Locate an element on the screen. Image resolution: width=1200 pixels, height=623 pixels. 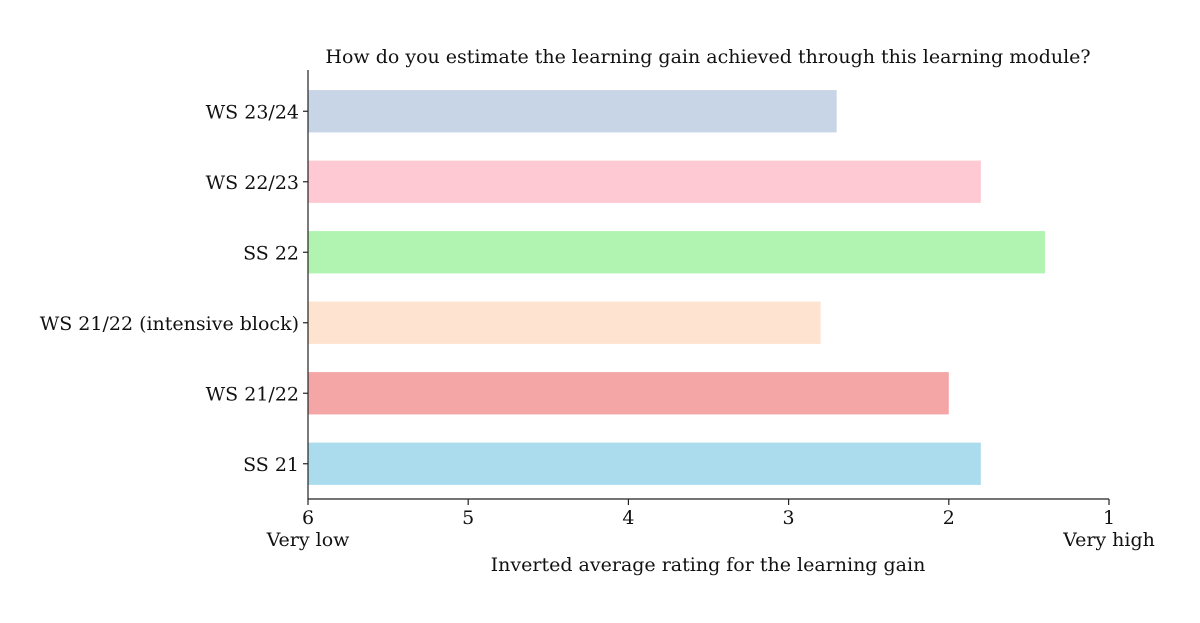
y-tick-label: WS 23/24 is located at coordinates (252, 112).